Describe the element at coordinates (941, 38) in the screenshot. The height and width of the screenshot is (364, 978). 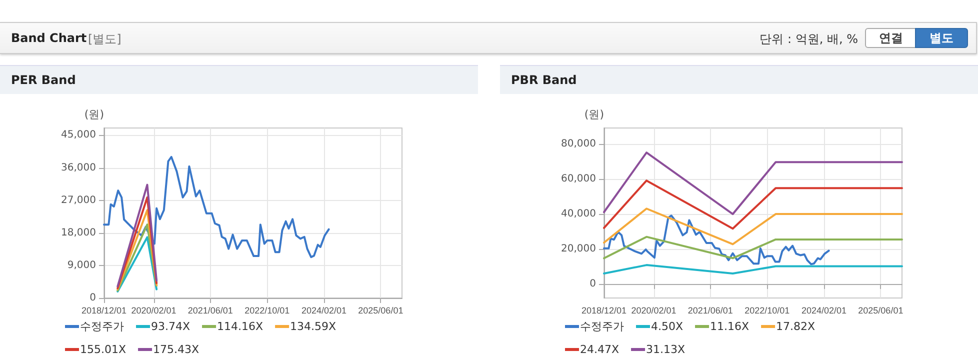
I see `text: 별도` at that location.